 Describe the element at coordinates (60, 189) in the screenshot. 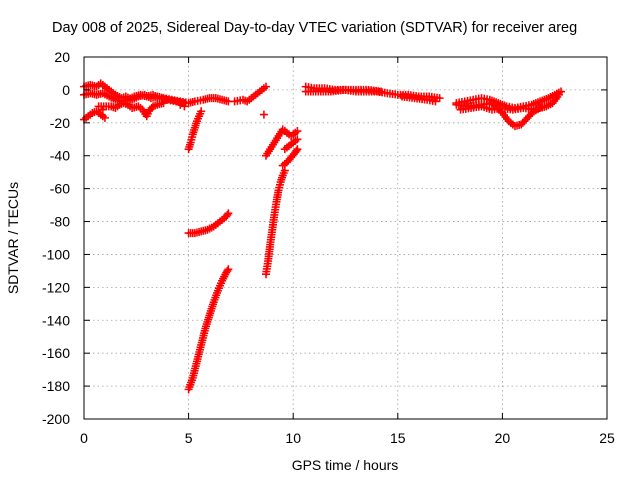

I see `y-tick-label: -60` at that location.